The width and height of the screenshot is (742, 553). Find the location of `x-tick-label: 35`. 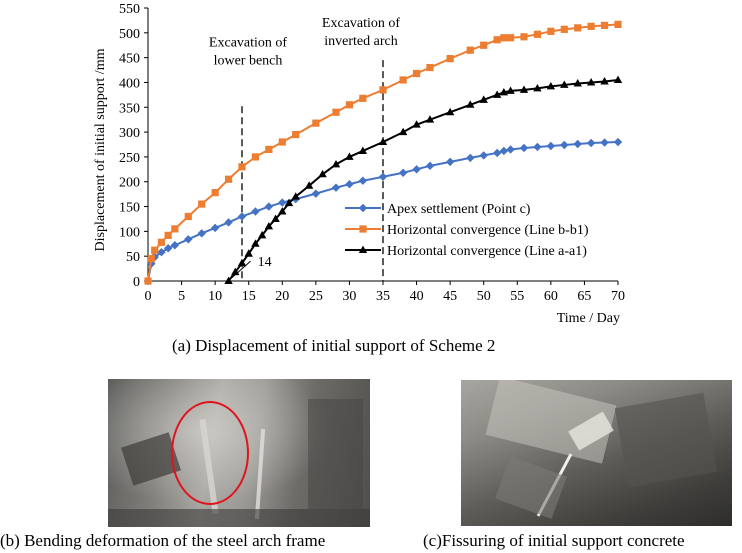

x-tick-label: 35 is located at coordinates (383, 296).